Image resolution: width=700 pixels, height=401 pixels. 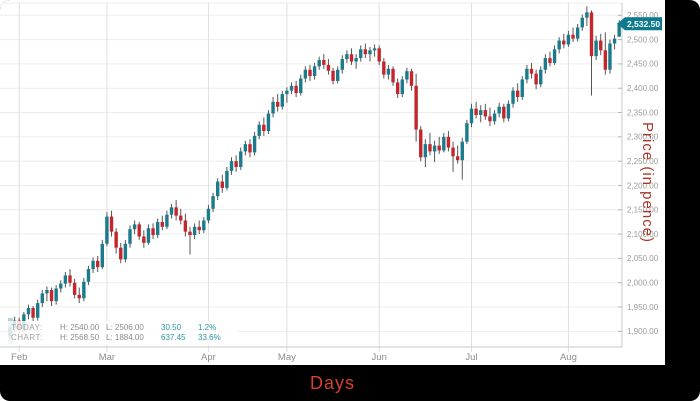 What do you see at coordinates (643, 258) in the screenshot?
I see `y-tick-label: 2,050.00` at bounding box center [643, 258].